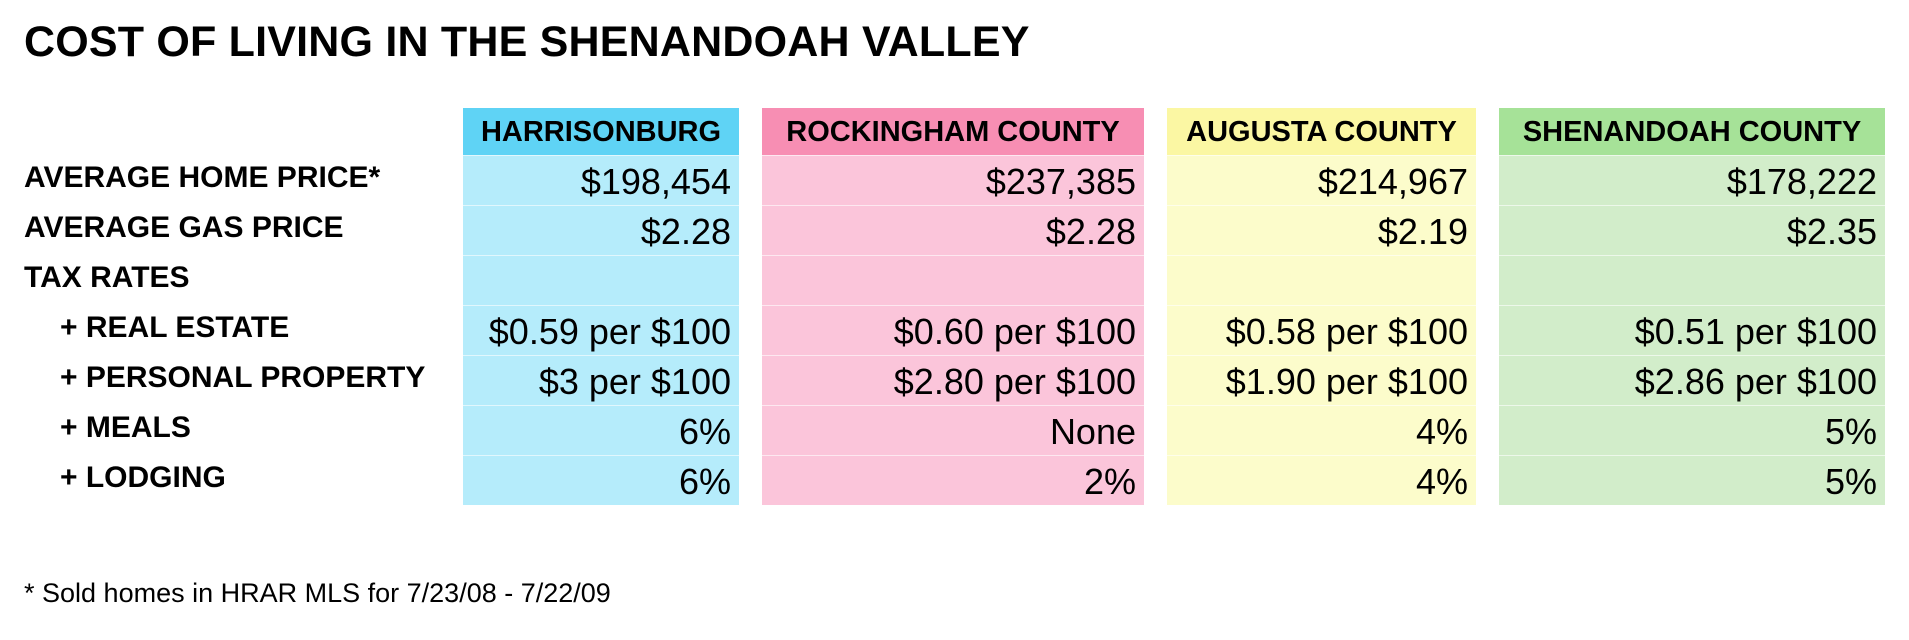 This screenshot has height=640, width=1909. What do you see at coordinates (1692, 330) in the screenshot?
I see `cell-real-estate: $0.51 per $100` at bounding box center [1692, 330].